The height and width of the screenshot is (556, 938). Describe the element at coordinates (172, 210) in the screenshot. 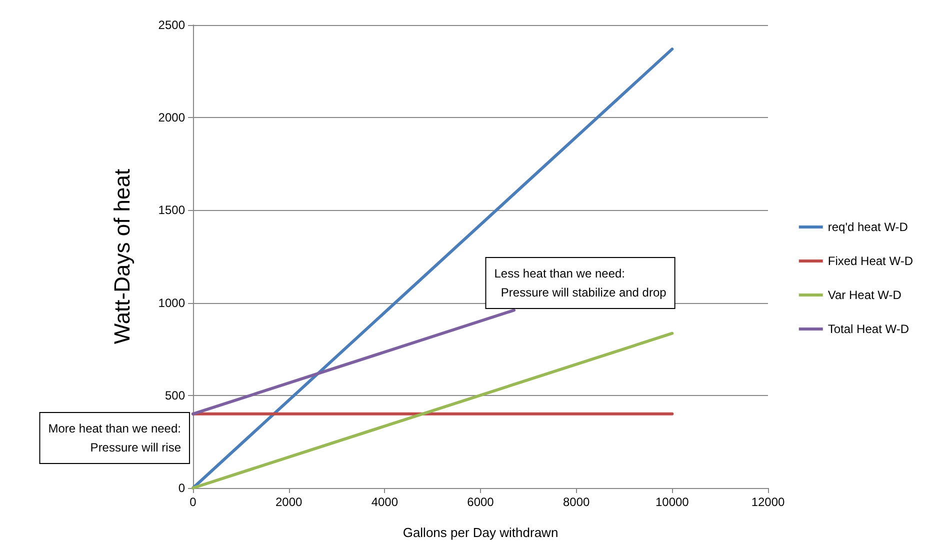

I see `y-tick-label: 1500` at that location.